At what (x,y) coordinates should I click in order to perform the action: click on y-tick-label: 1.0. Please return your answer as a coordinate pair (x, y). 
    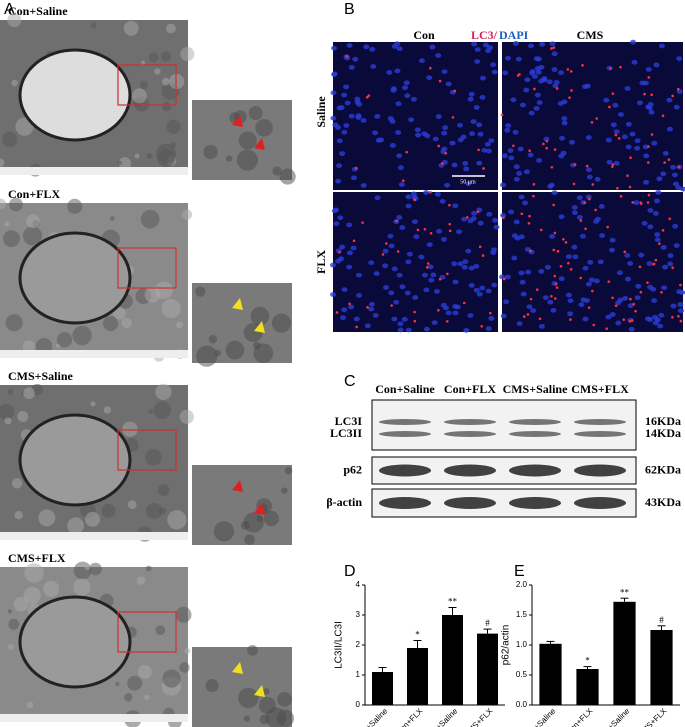
    Looking at the image, I should click on (522, 644).